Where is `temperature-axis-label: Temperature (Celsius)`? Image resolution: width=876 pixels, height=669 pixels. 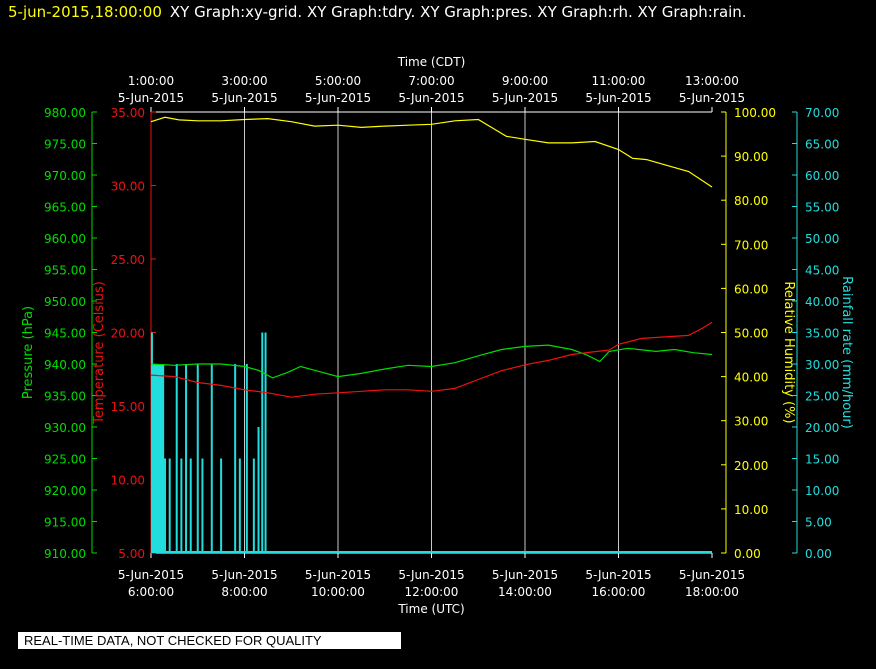
temperature-axis-label: Temperature (Celsius) is located at coordinates (99, 353).